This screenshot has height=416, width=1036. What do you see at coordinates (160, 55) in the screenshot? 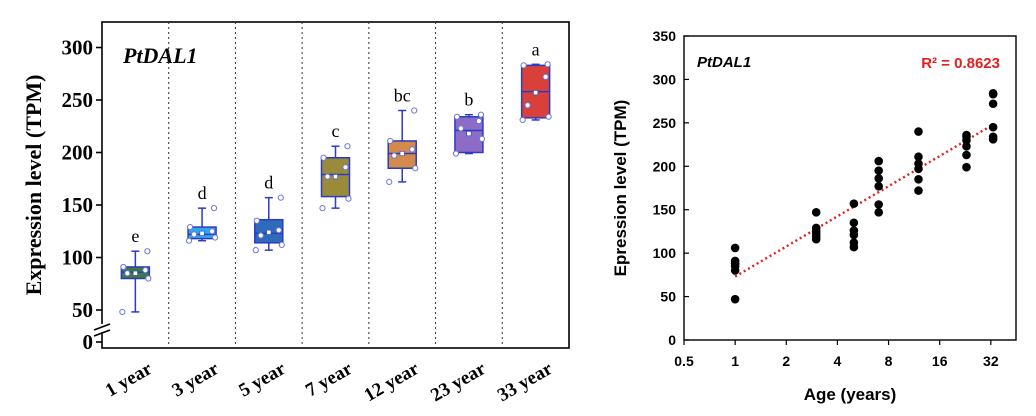
I see `boxplot-title: PtDAL1` at bounding box center [160, 55].